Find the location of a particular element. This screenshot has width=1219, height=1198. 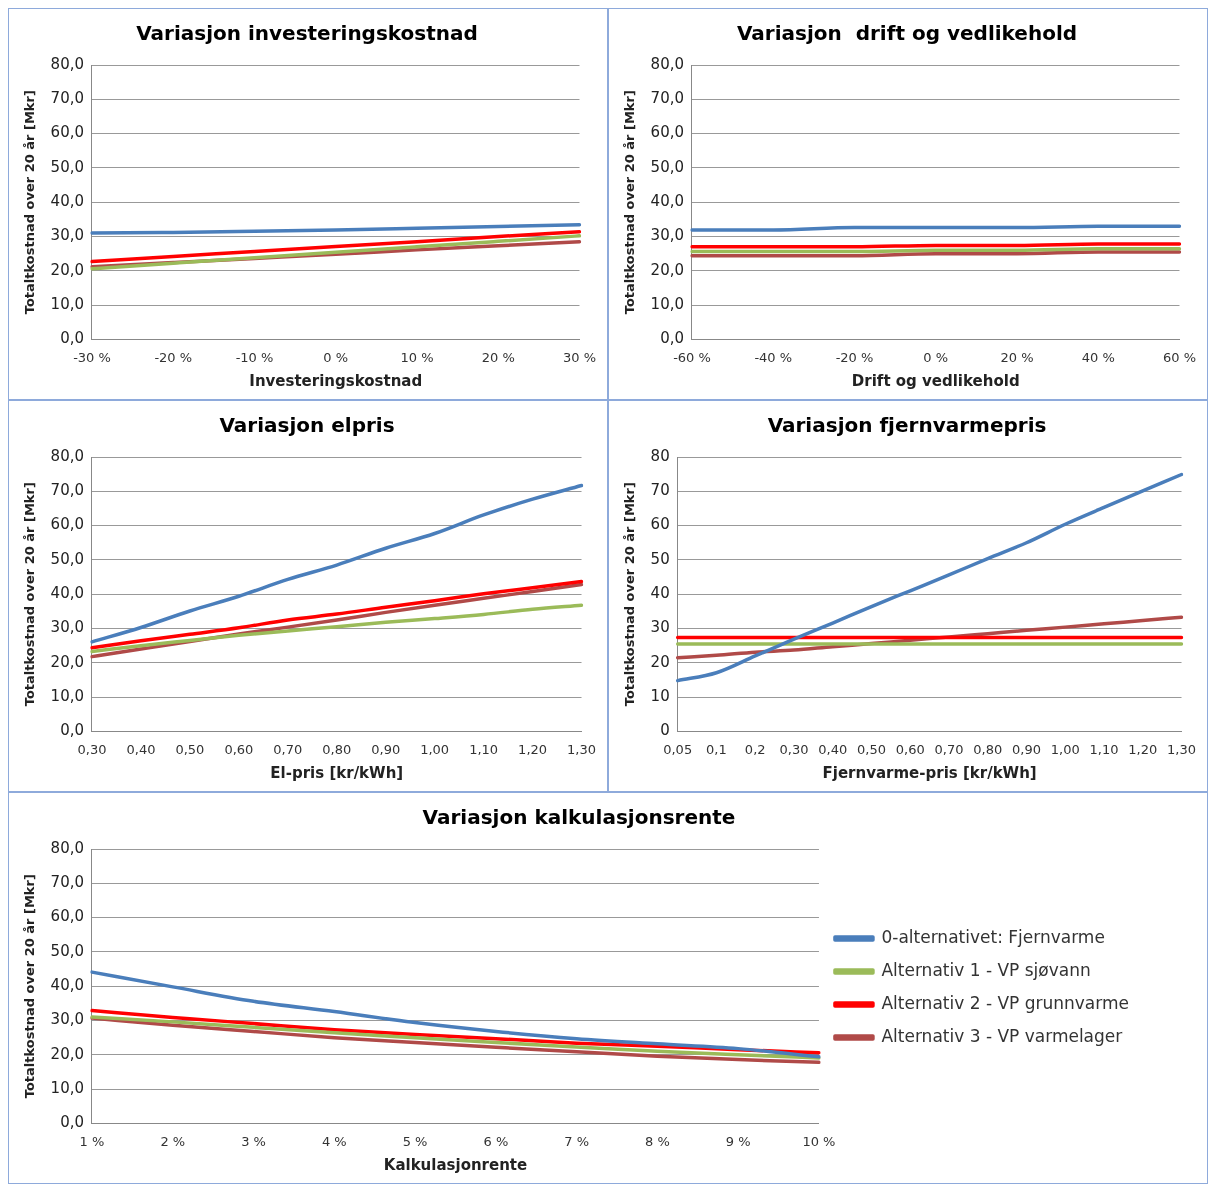

x-tick-label: 2 % is located at coordinates (173, 1141).